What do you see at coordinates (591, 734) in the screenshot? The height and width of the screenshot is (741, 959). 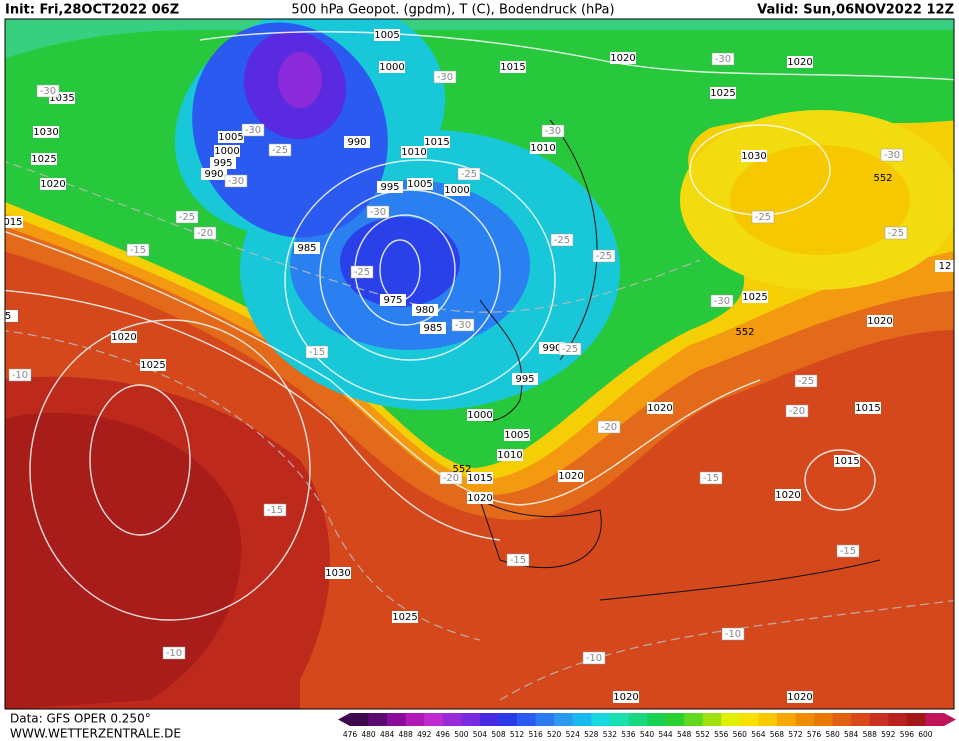 I see `colorbar-label: 528` at bounding box center [591, 734].